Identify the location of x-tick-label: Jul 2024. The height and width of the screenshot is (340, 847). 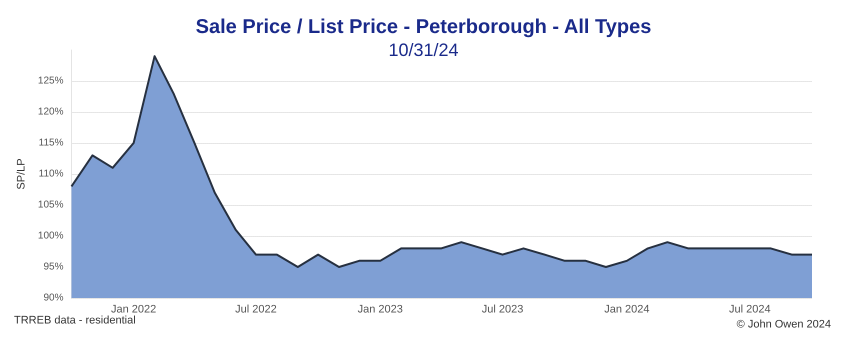
(750, 310).